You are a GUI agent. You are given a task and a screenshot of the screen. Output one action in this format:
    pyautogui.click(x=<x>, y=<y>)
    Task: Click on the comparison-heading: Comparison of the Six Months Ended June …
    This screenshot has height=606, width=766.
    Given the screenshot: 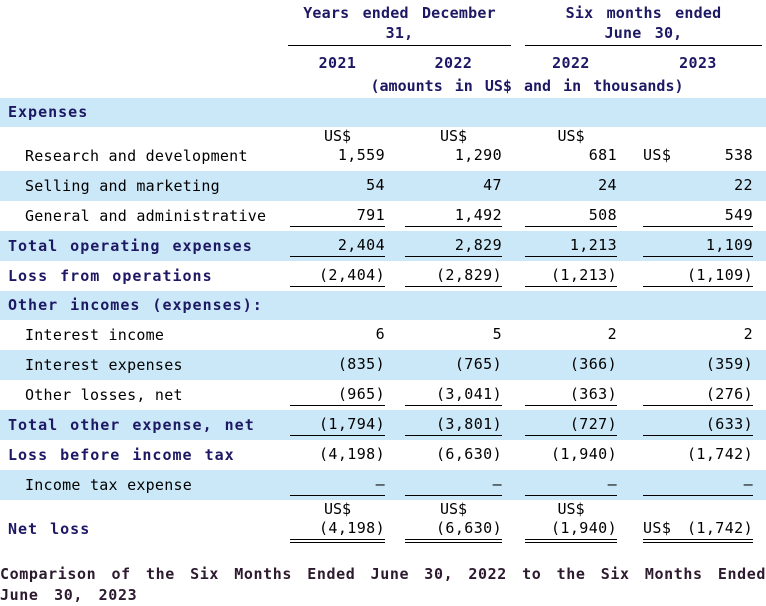 What is the action you would take?
    pyautogui.click(x=383, y=585)
    